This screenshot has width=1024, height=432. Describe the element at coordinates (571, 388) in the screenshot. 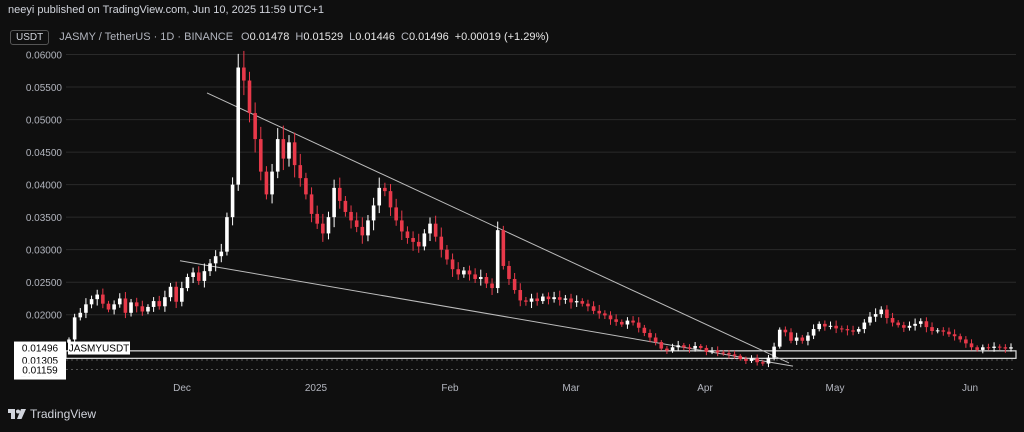

I see `x-tick-label: Mar` at that location.